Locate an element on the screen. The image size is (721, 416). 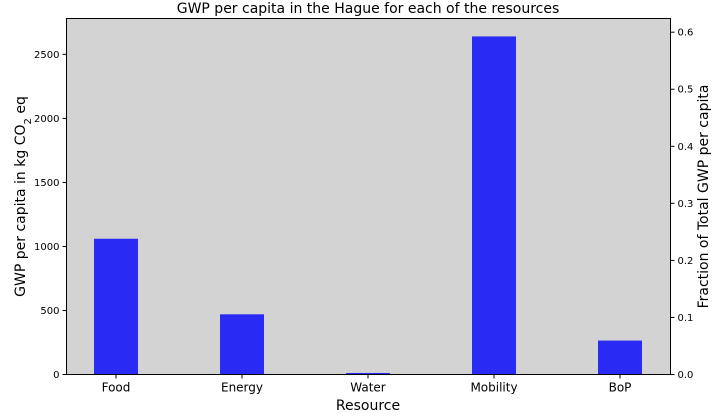
y-tick-label: 500 is located at coordinates (49, 311).